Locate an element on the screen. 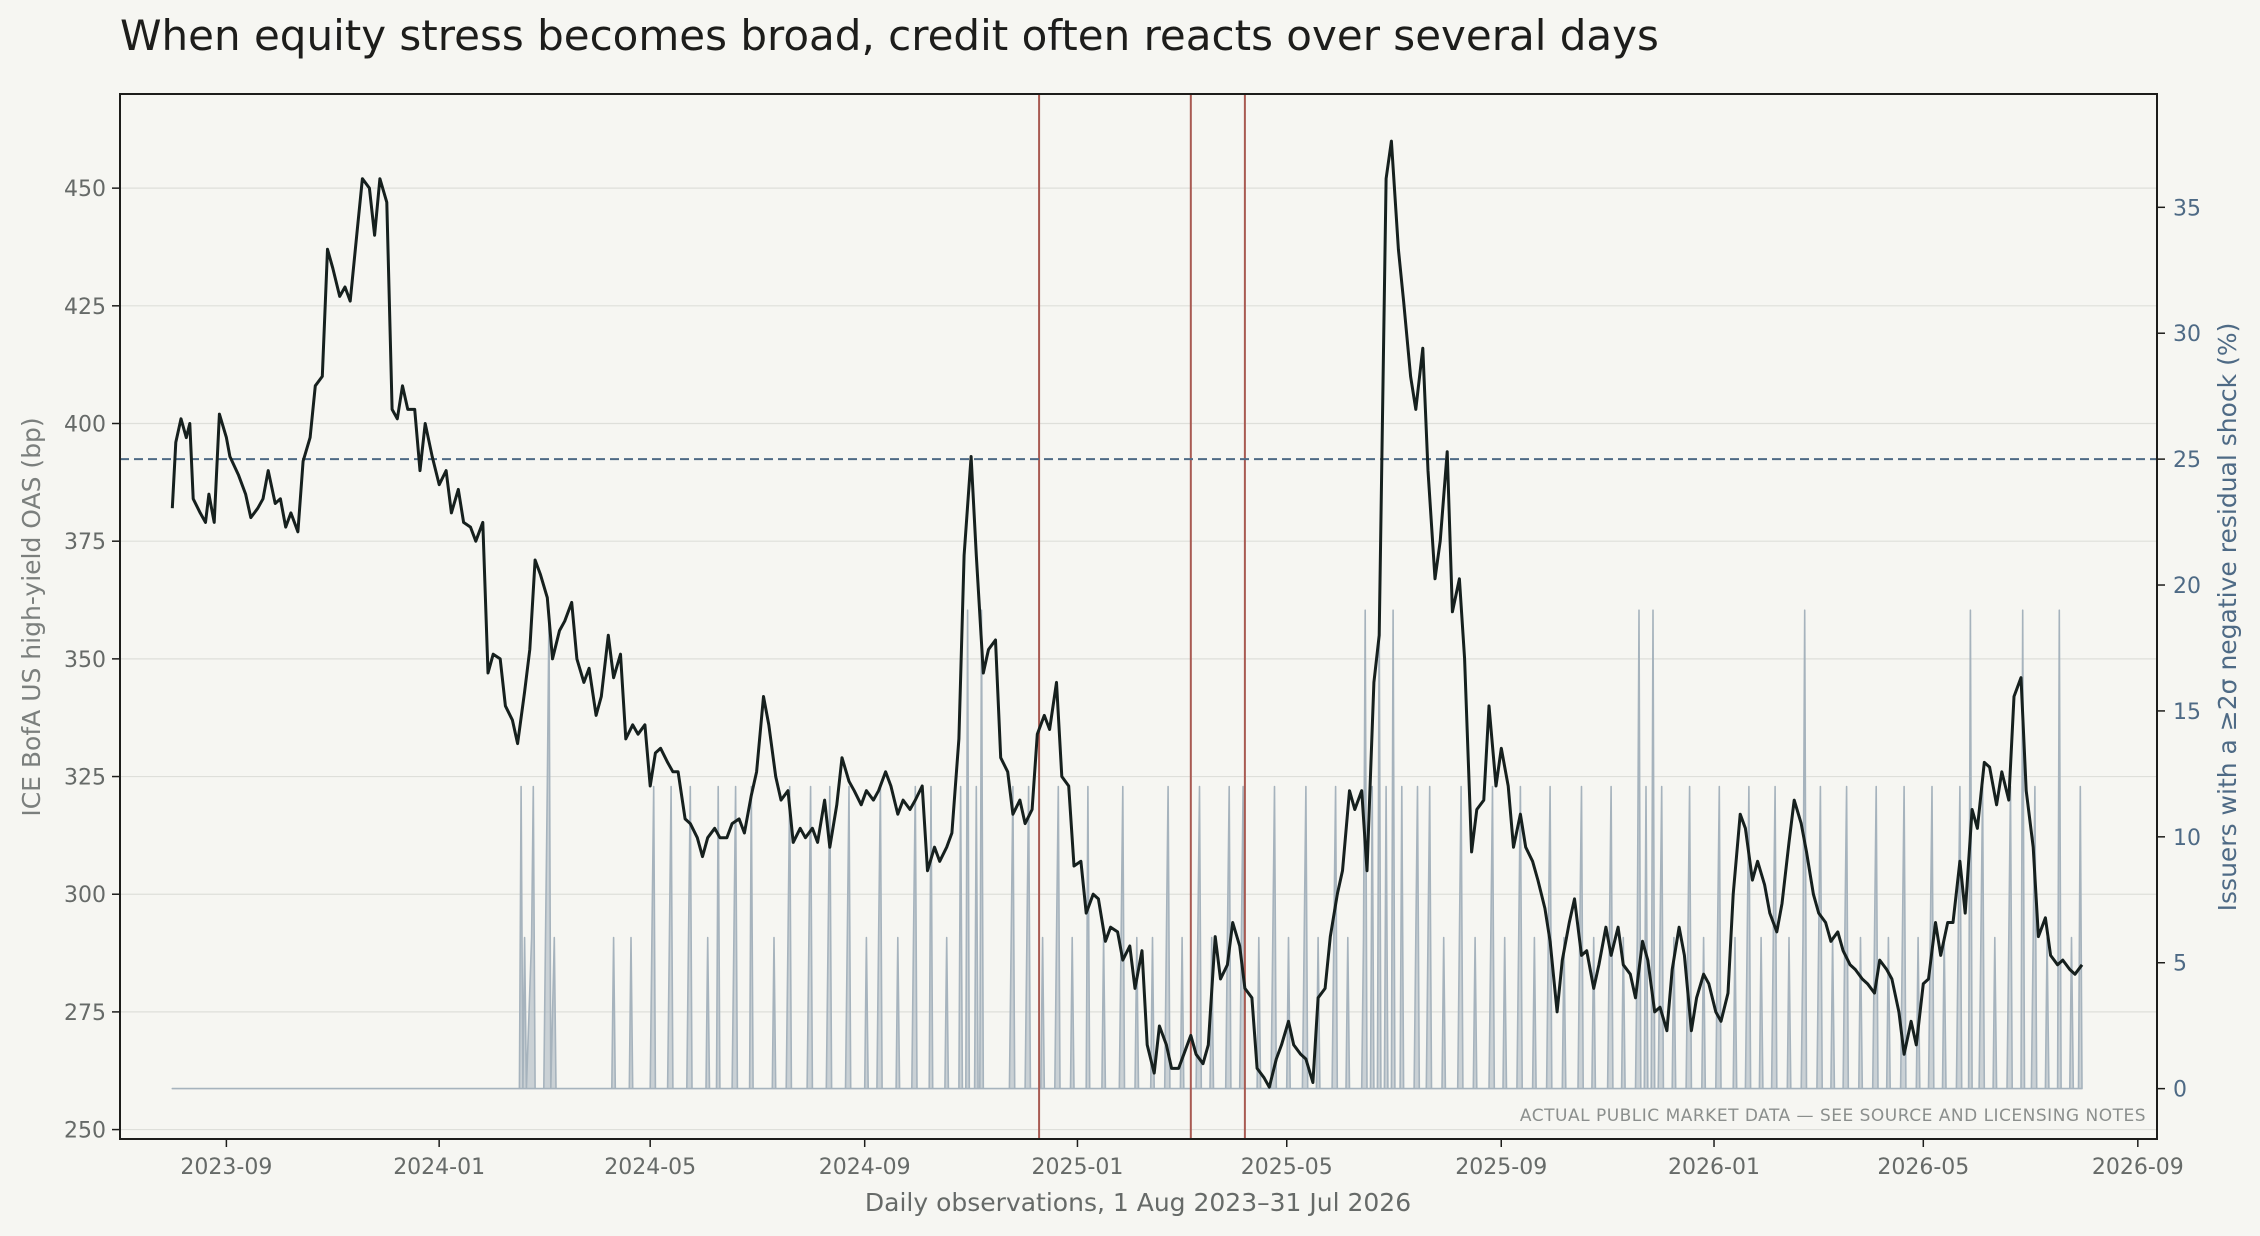 Image resolution: width=2260 pixels, height=1236 pixels. x-tick-label-2025-05: 2025-05 is located at coordinates (1287, 1167).